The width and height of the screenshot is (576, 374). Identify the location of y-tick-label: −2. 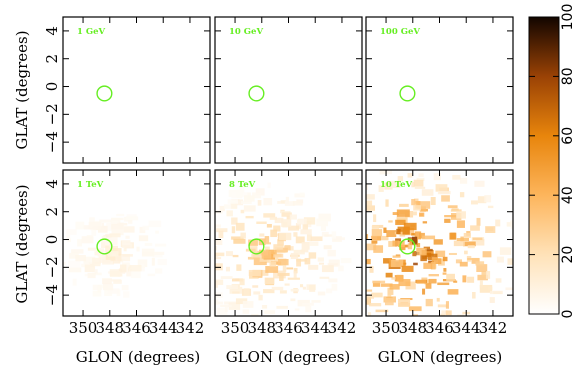
(52, 114).